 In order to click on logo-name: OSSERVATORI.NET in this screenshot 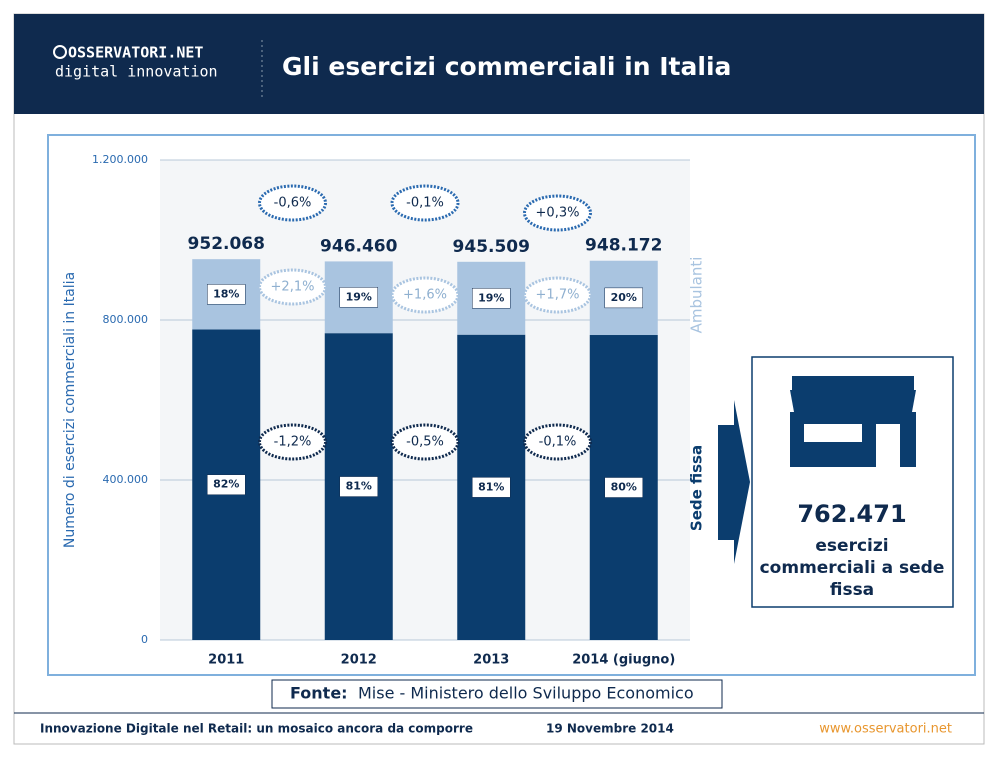, I will do `click(135, 53)`.